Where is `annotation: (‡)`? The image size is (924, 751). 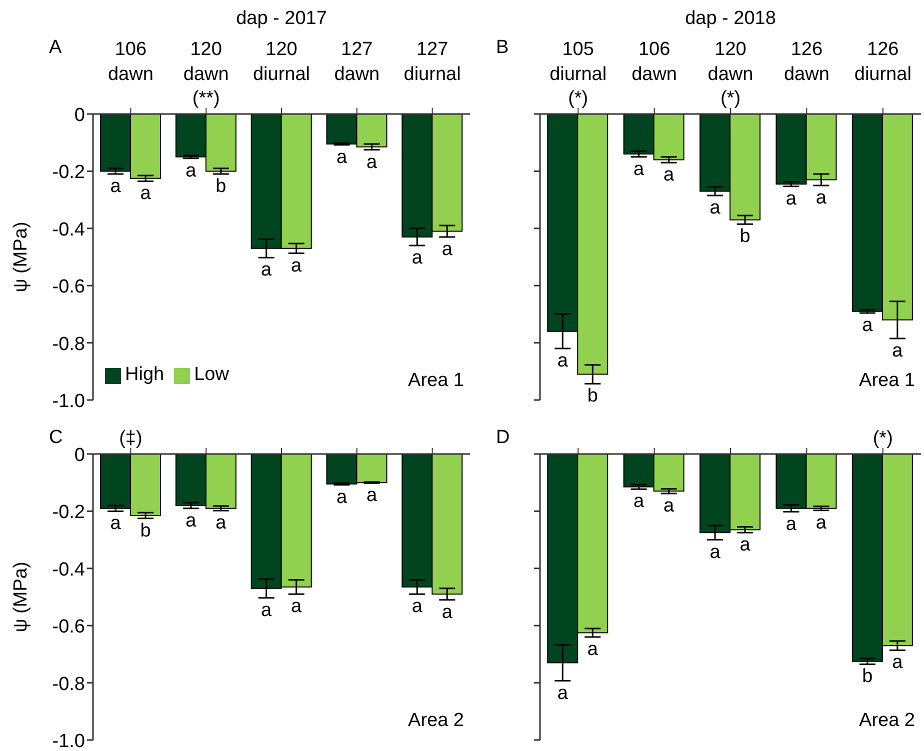 annotation: (‡) is located at coordinates (130, 438).